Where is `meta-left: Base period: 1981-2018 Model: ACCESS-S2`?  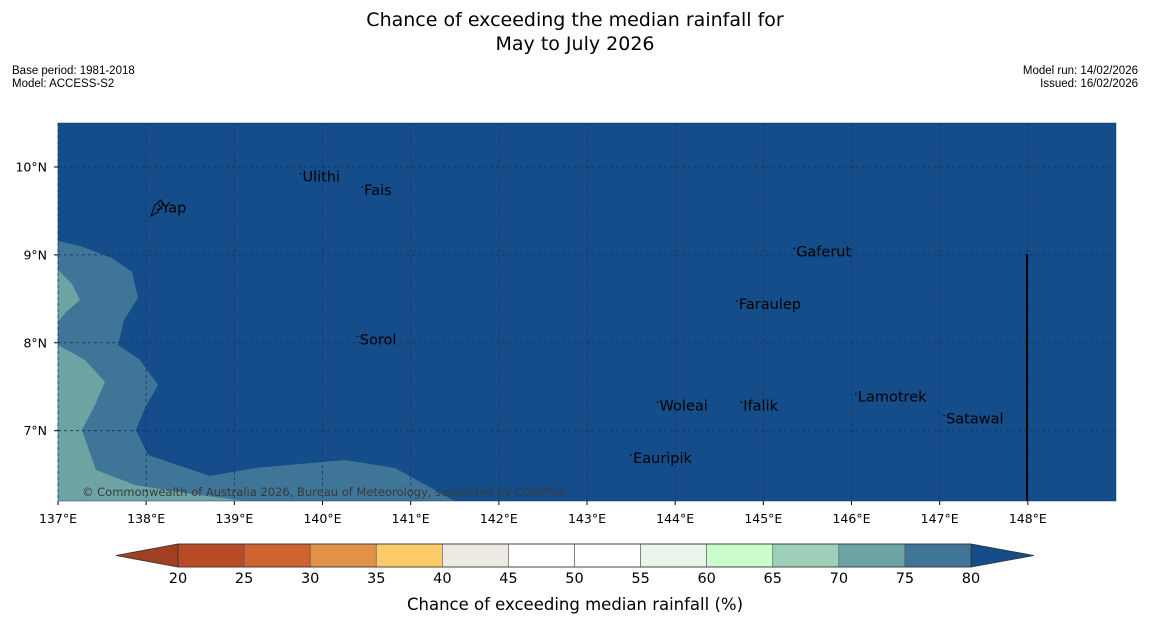
meta-left: Base period: 1981-2018 Model: ACCESS-S2 is located at coordinates (73, 78).